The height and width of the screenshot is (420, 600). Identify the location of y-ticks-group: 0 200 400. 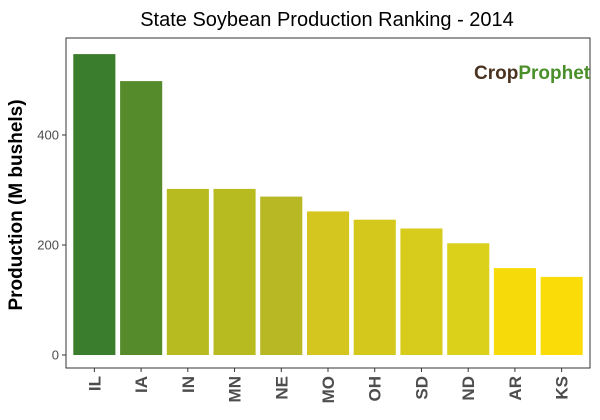
(51, 245).